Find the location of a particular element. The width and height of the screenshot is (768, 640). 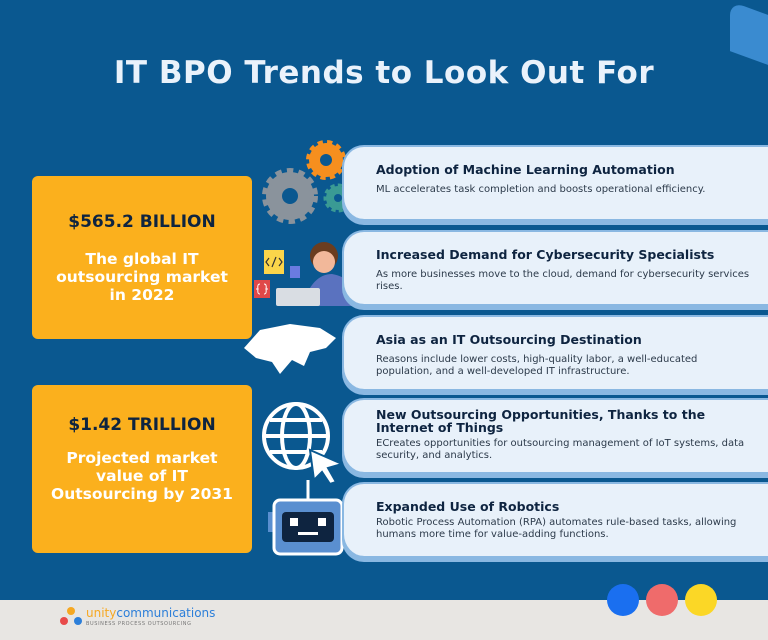

robot-icon is located at coordinates (308, 518).